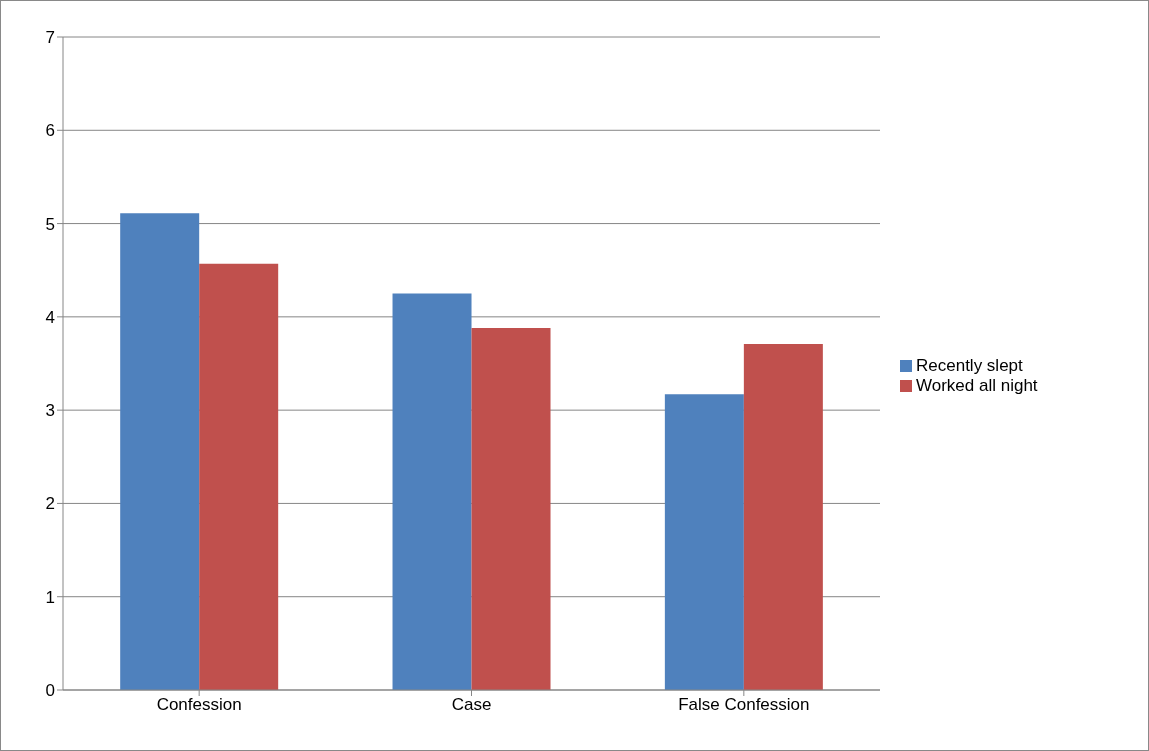  I want to click on y-tick-label: 6, so click(50, 131).